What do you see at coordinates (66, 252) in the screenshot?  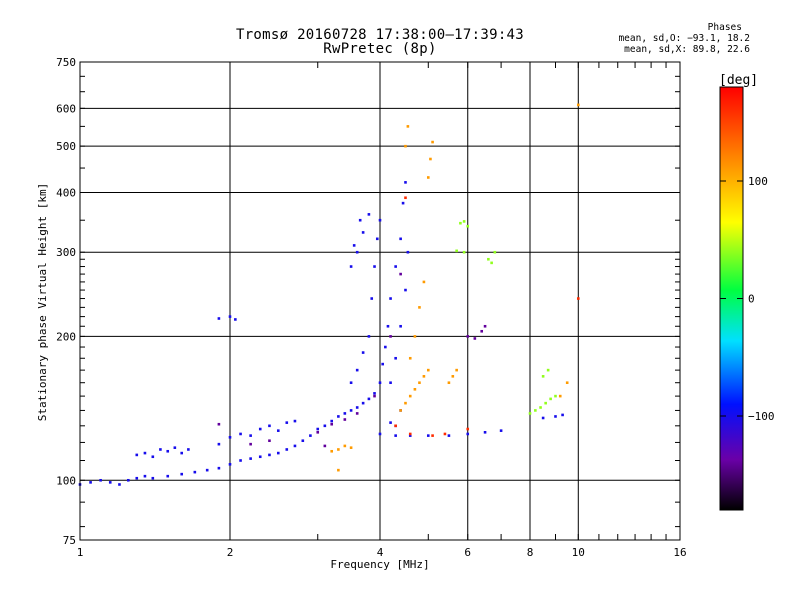 I see `y-tick-label: 300` at bounding box center [66, 252].